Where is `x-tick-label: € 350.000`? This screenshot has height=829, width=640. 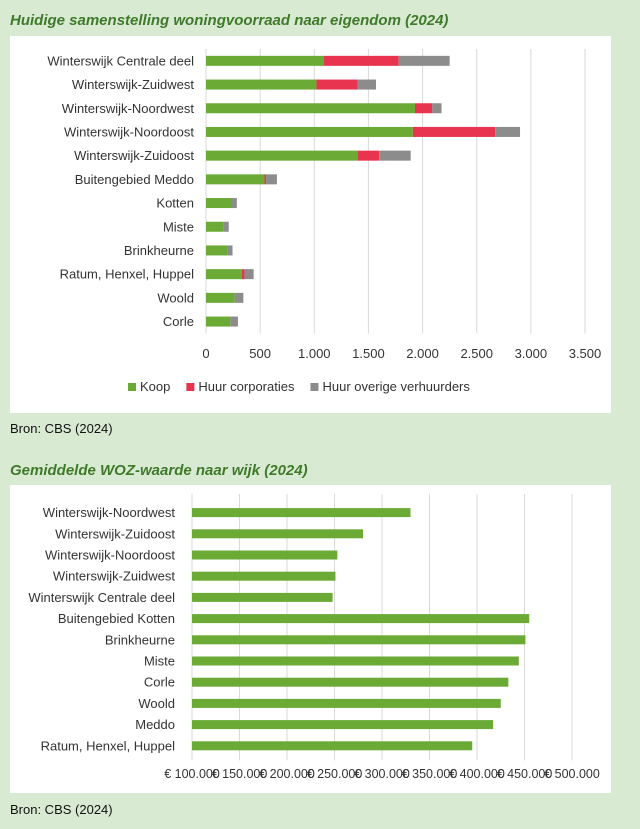
x-tick-label: € 350.000 is located at coordinates (430, 774).